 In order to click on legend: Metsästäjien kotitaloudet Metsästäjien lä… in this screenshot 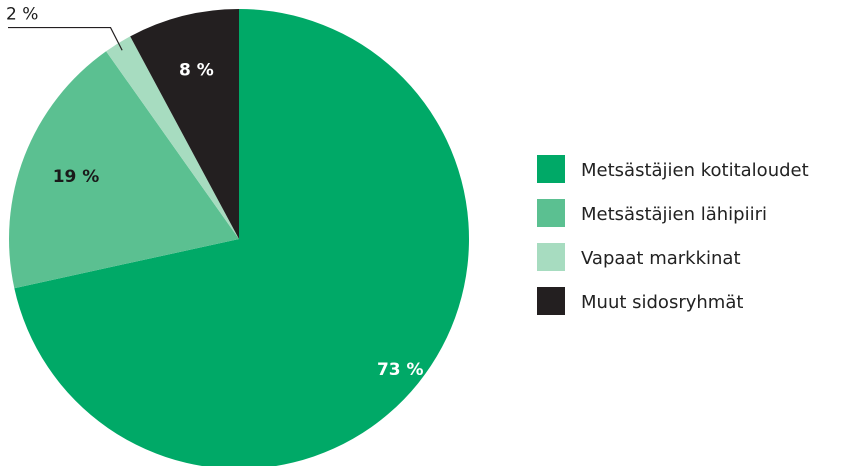, I will do `click(673, 235)`.